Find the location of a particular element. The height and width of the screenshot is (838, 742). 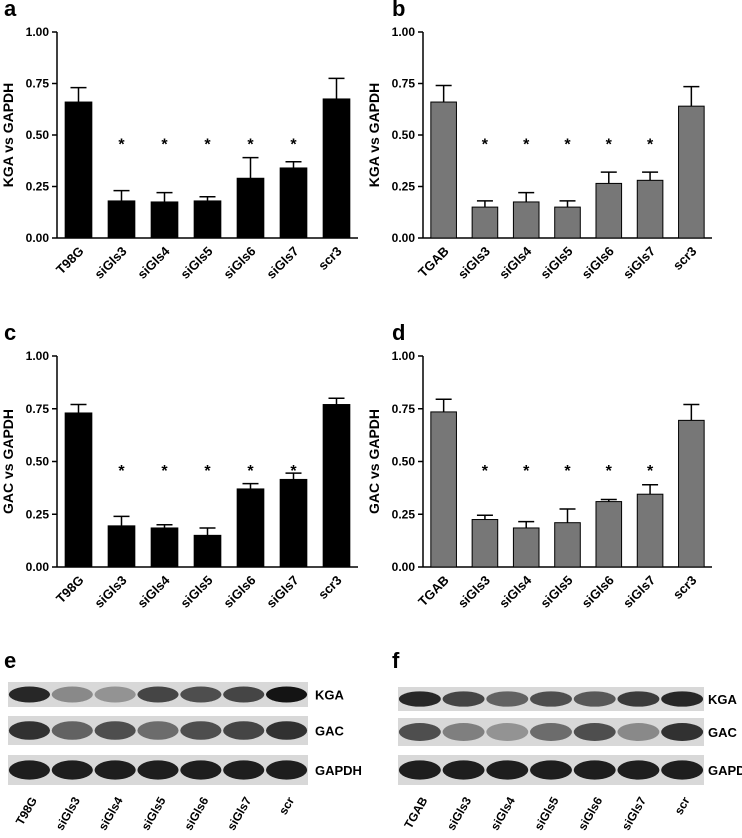

panel-label: e is located at coordinates (10, 660).